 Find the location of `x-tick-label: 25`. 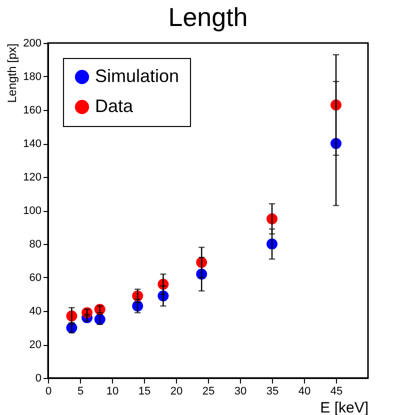

x-tick-label: 25 is located at coordinates (208, 392).